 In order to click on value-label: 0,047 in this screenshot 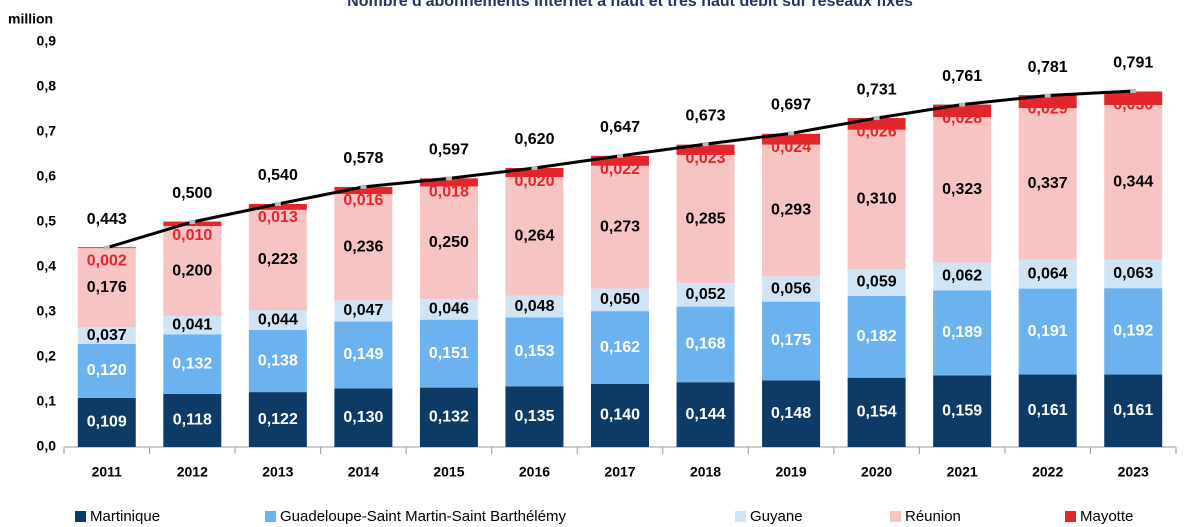, I will do `click(363, 310)`.